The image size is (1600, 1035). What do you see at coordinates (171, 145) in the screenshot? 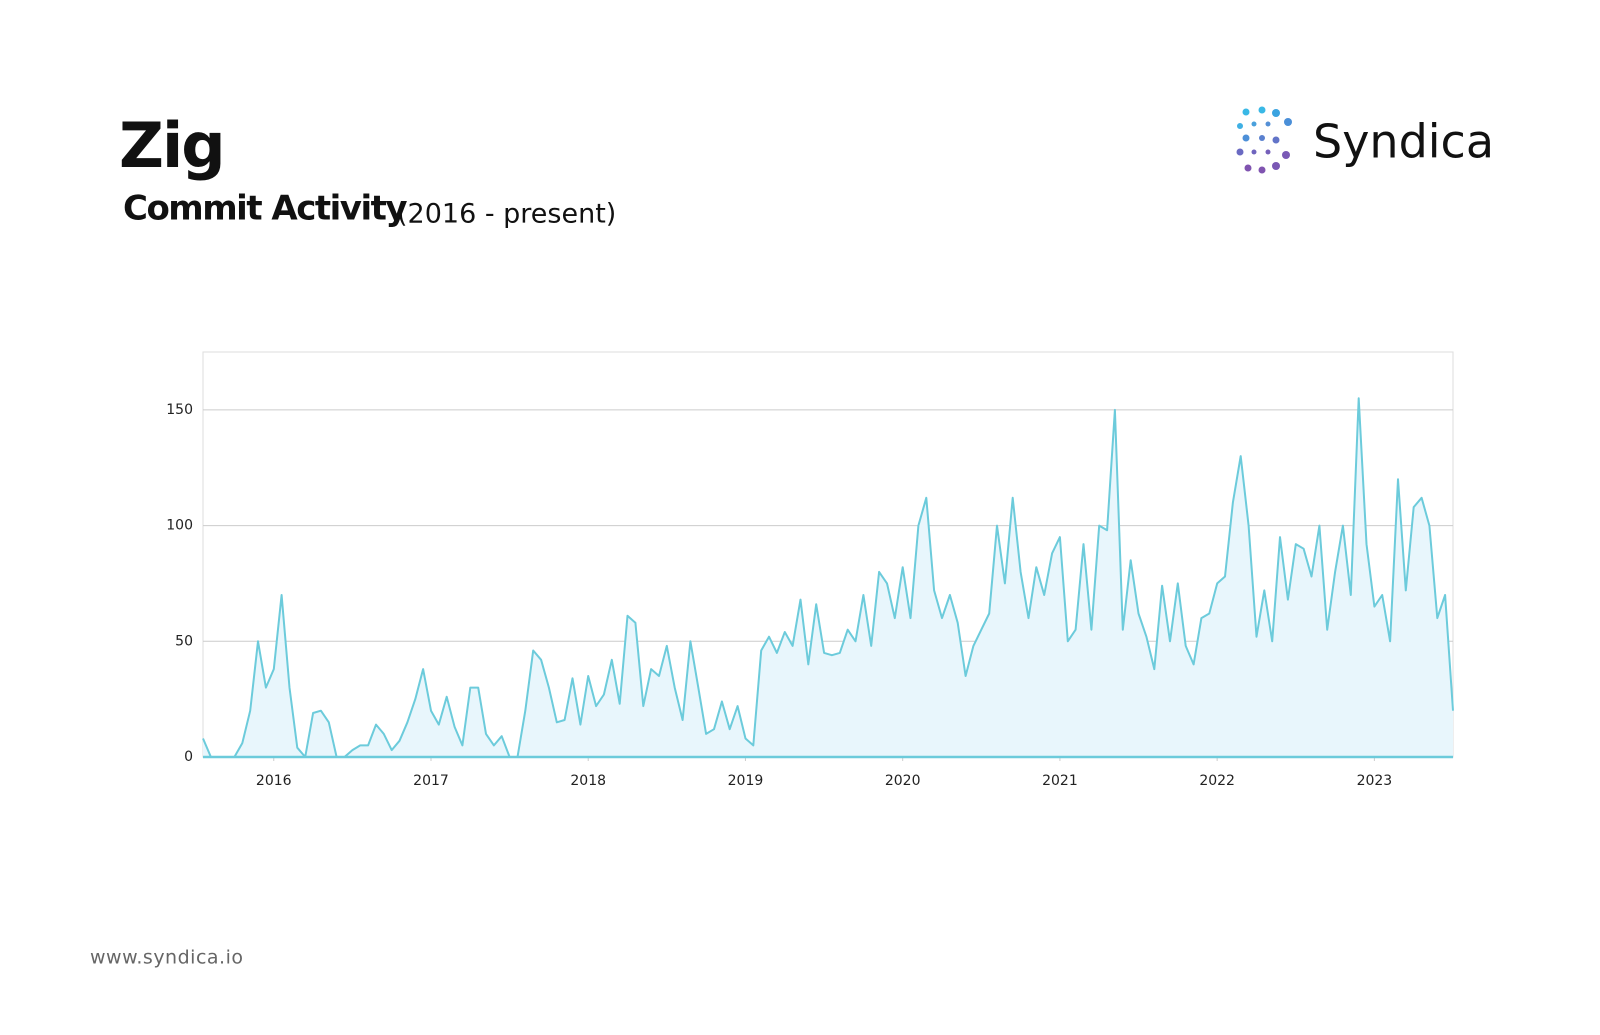
I see `title: Zig` at bounding box center [171, 145].